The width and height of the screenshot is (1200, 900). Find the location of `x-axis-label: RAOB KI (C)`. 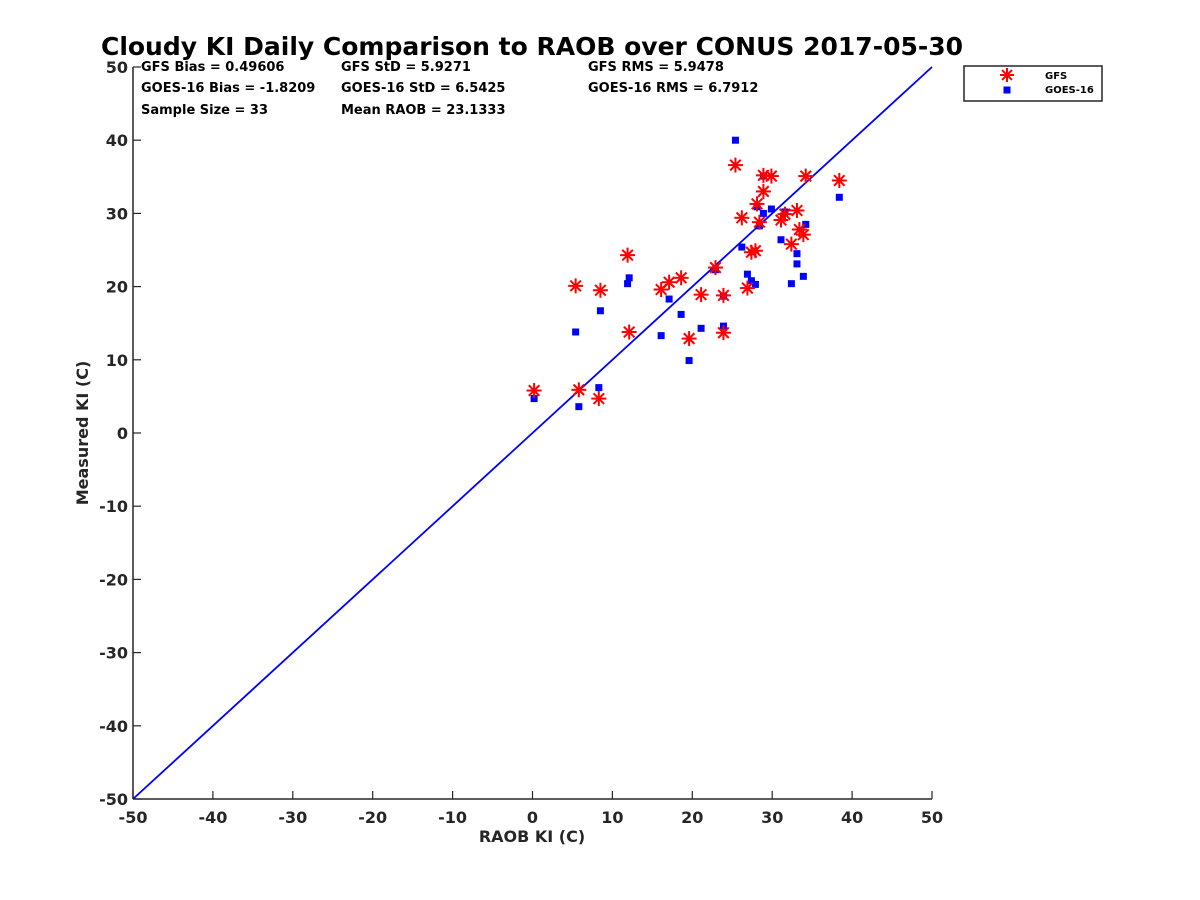

x-axis-label: RAOB KI (C) is located at coordinates (532, 836).